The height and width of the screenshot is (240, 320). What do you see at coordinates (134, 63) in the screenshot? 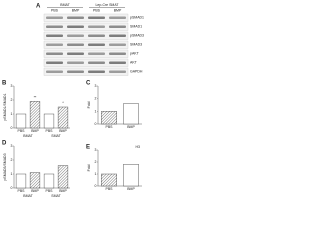
I see `row-label: AKT` at bounding box center [134, 63].